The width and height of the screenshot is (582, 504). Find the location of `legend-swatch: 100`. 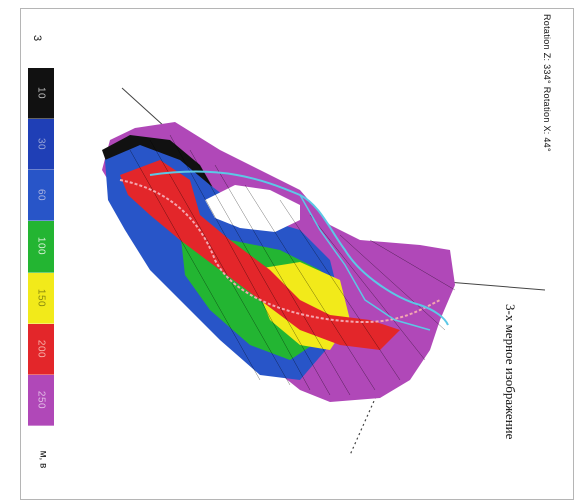

legend-swatch: 100 is located at coordinates (41, 247).